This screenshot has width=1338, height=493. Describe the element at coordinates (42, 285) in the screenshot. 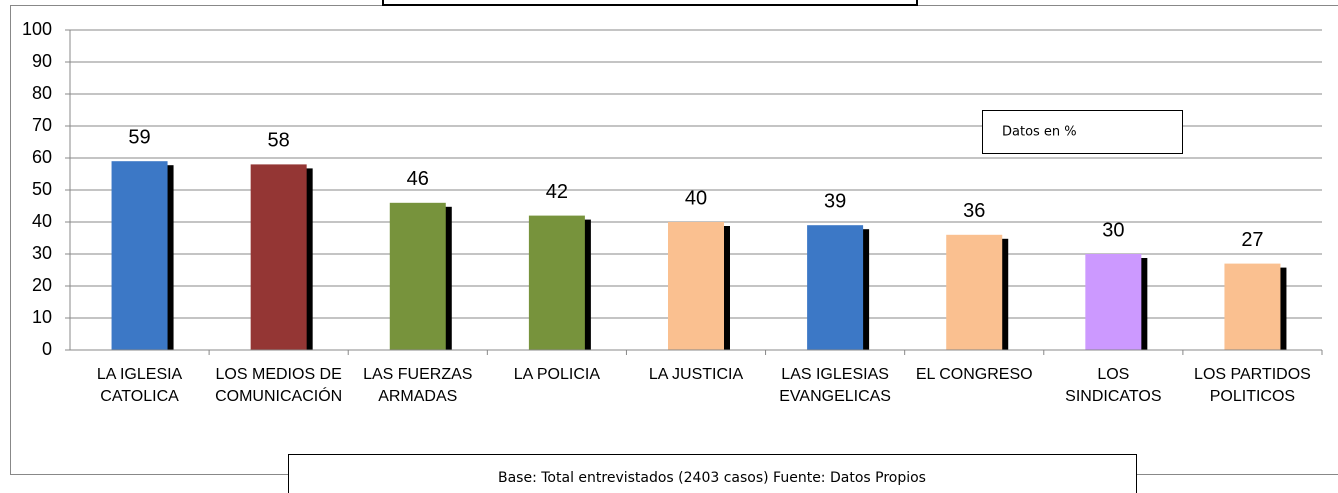

I see `y-tick-label: 20` at that location.